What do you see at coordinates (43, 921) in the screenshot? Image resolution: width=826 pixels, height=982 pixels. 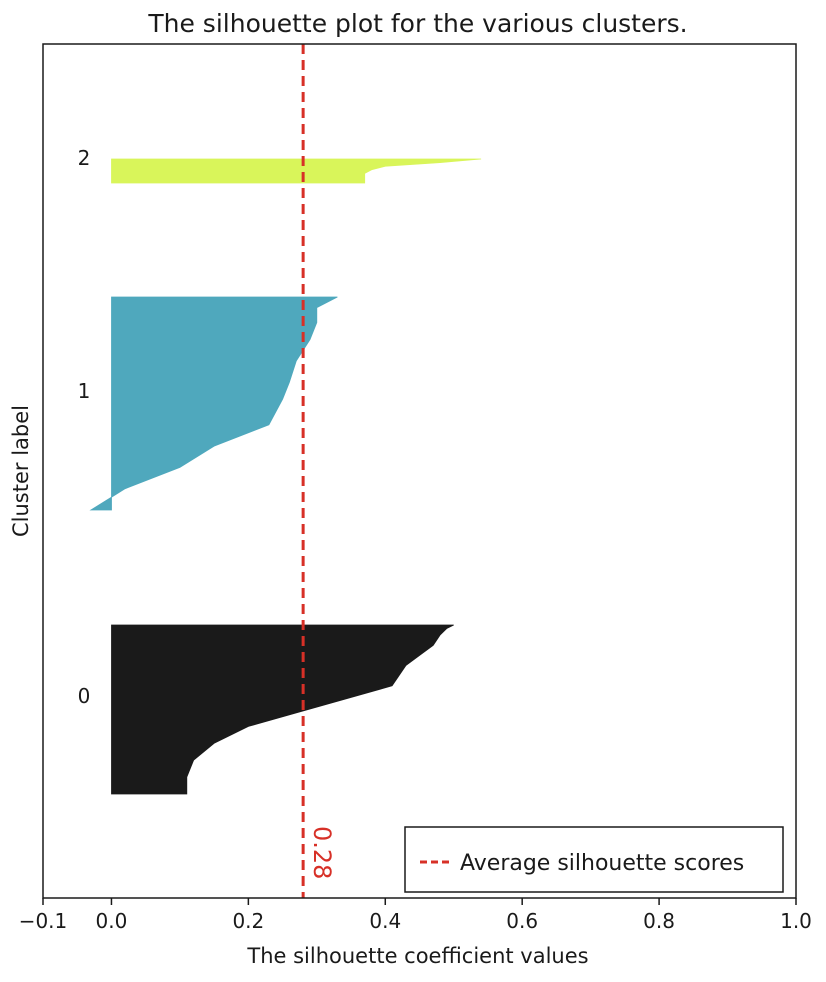 I see `x-tick-label: −0.1` at bounding box center [43, 921].